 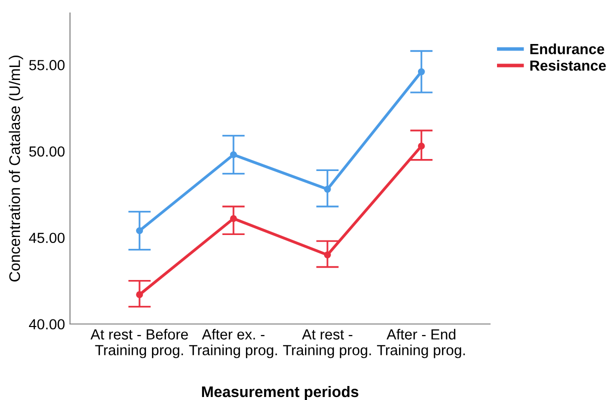 What do you see at coordinates (47, 151) in the screenshot?
I see `y-tick-label: 50.00` at bounding box center [47, 151].